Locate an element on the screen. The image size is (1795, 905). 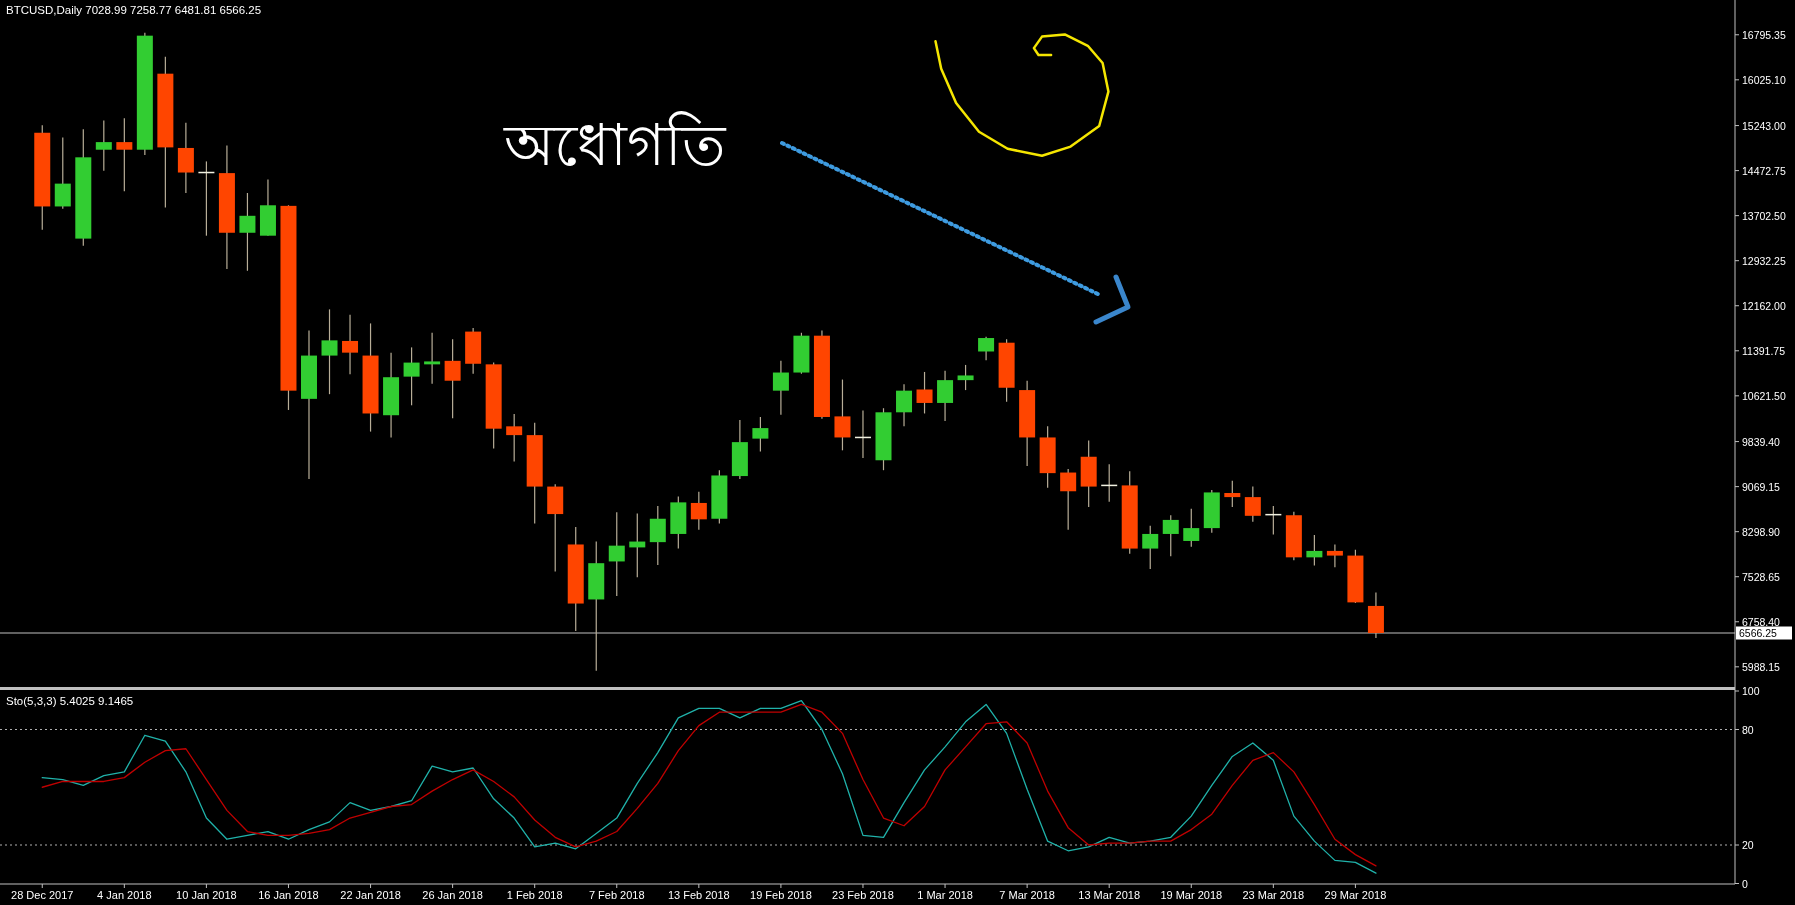
y-tick-label: 20 is located at coordinates (1748, 845).